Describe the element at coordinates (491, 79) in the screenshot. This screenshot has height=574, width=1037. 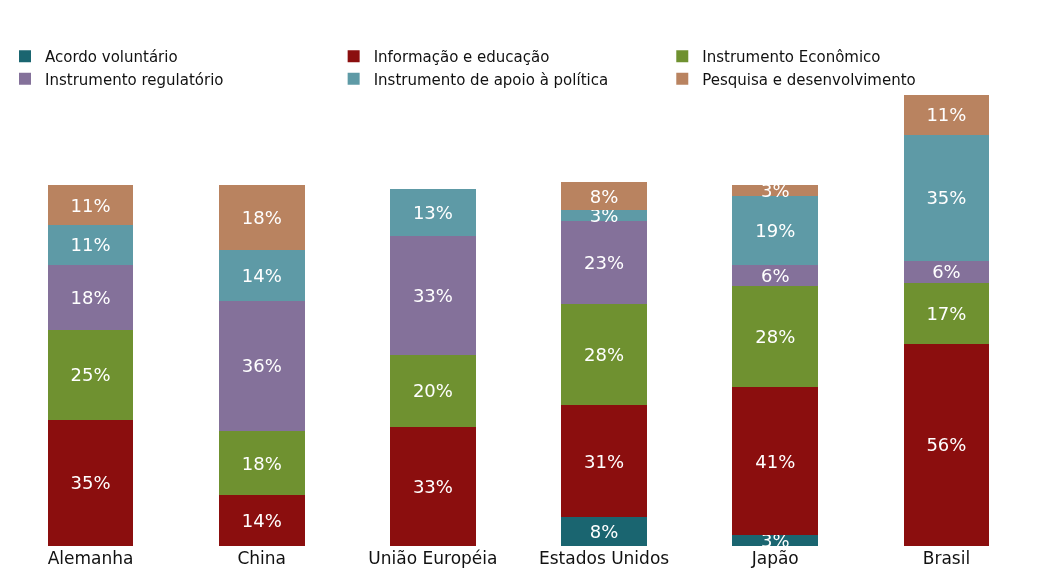
I see `legend-label: Instrumento de apoio à política` at that location.